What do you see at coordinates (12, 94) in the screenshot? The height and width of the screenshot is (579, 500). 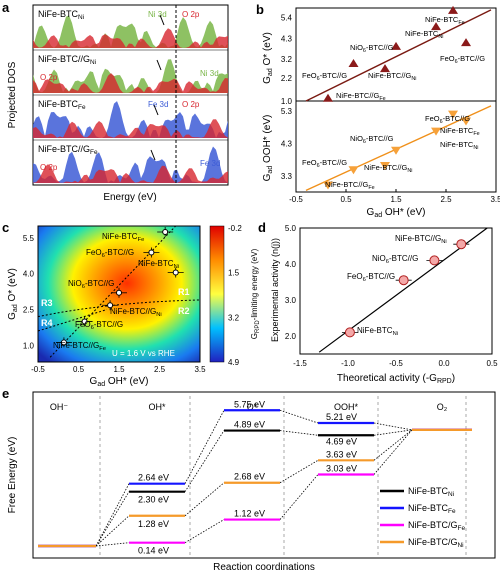 I see `dos-ylabel: Projected DOS` at bounding box center [12, 94].